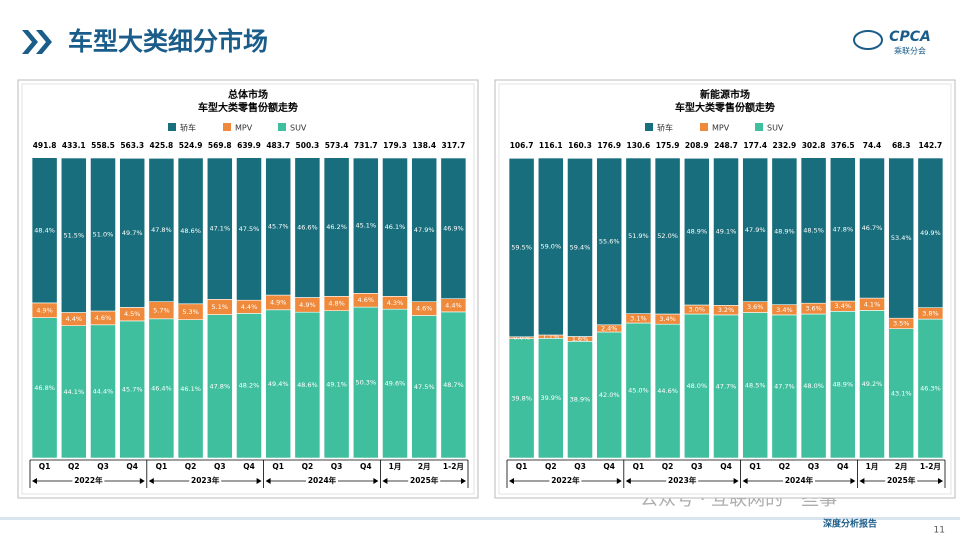 The image size is (960, 540). I want to click on x-tick-label: Q2, so click(668, 466).